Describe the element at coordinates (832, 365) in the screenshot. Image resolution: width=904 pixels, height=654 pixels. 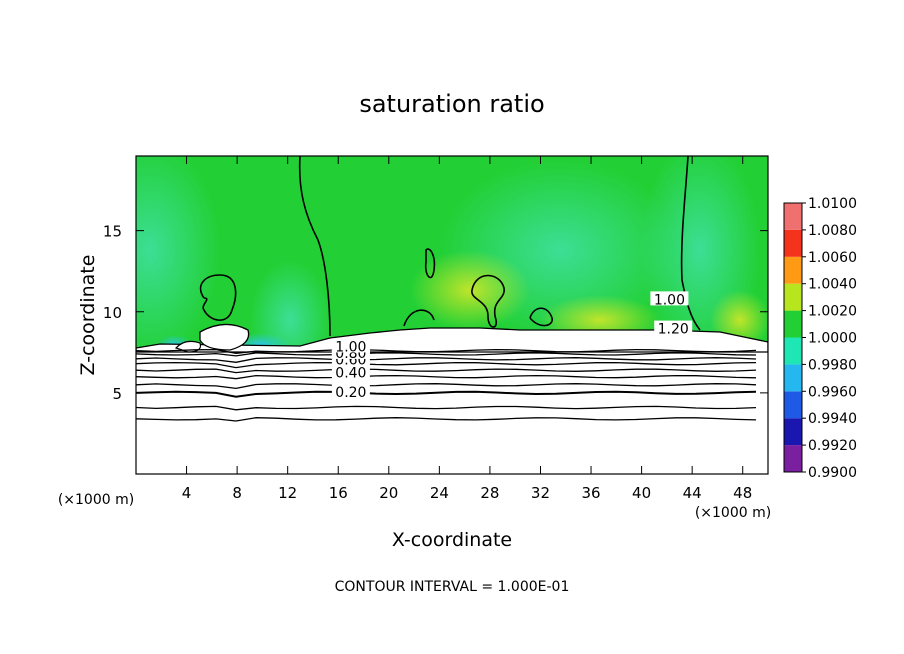
I see `colorbar-label: 0.9980` at that location.